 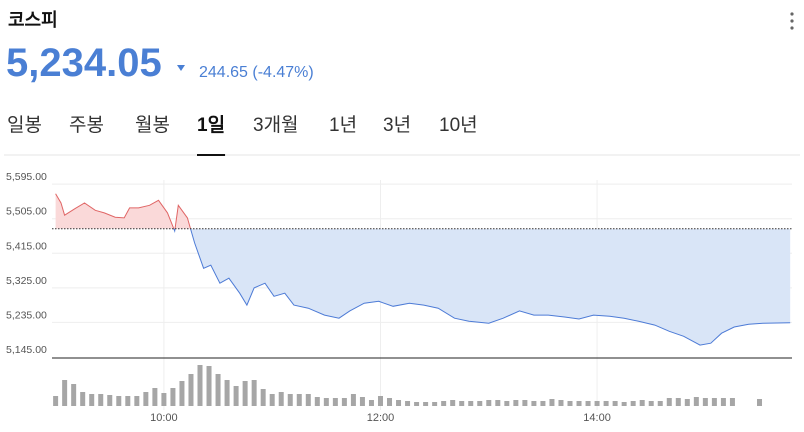 What do you see at coordinates (84, 63) in the screenshot?
I see `price: 5,234.05` at bounding box center [84, 63].